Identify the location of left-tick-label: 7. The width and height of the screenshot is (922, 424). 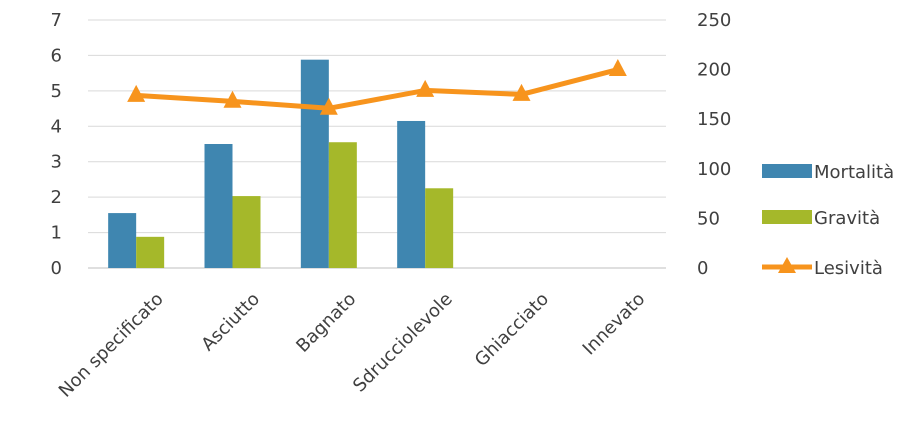
(56, 20).